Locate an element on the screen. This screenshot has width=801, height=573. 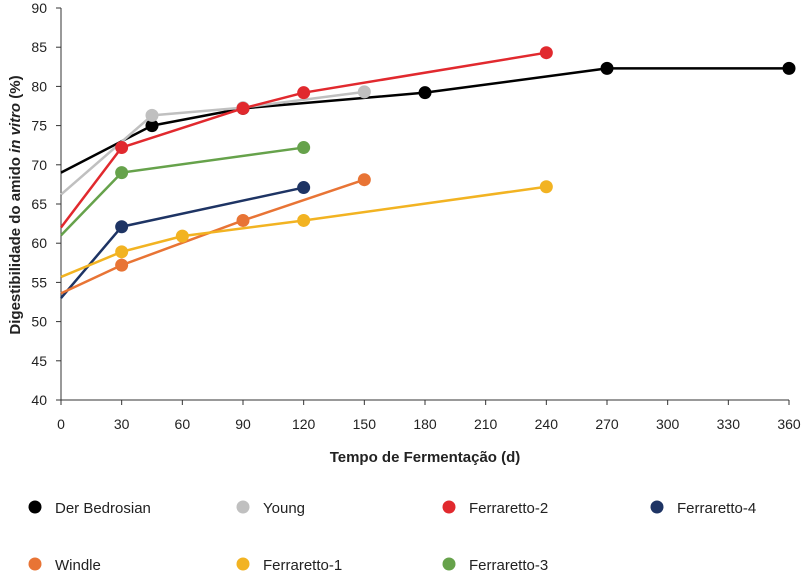
y-tick-label: 65 is located at coordinates (39, 204).